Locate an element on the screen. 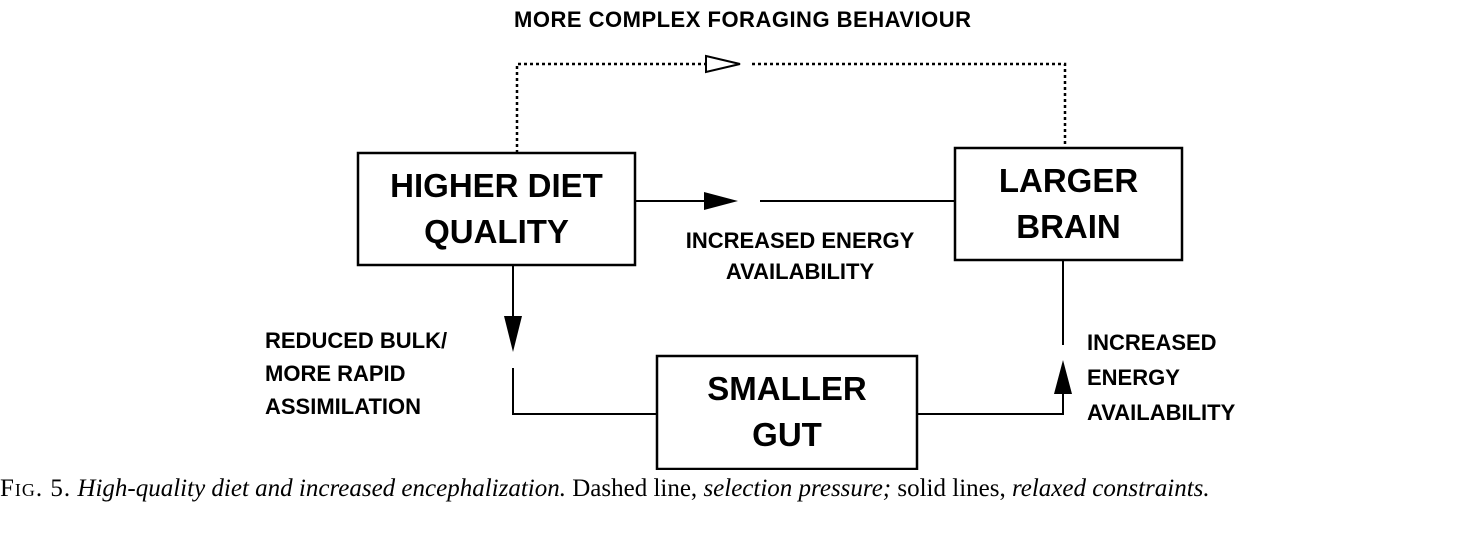 The height and width of the screenshot is (548, 1477). hollow-arrowhead is located at coordinates (723, 64).